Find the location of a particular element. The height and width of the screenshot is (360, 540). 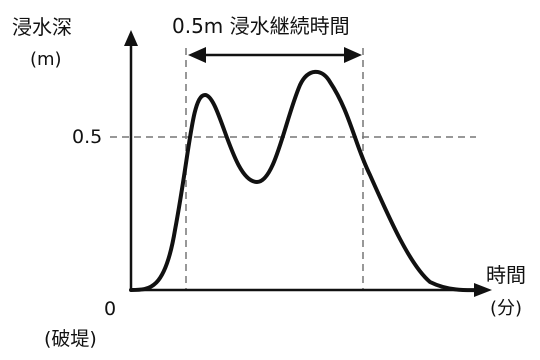

origin-sublabel: (破堤) is located at coordinates (70, 339).